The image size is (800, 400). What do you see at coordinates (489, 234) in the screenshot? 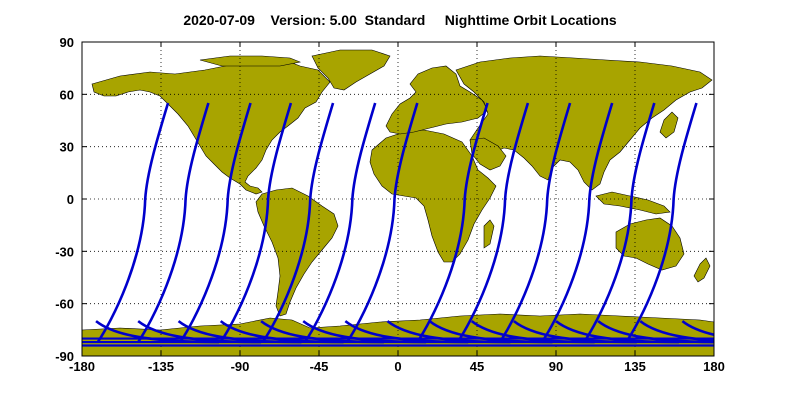
I see `madagascar` at bounding box center [489, 234].